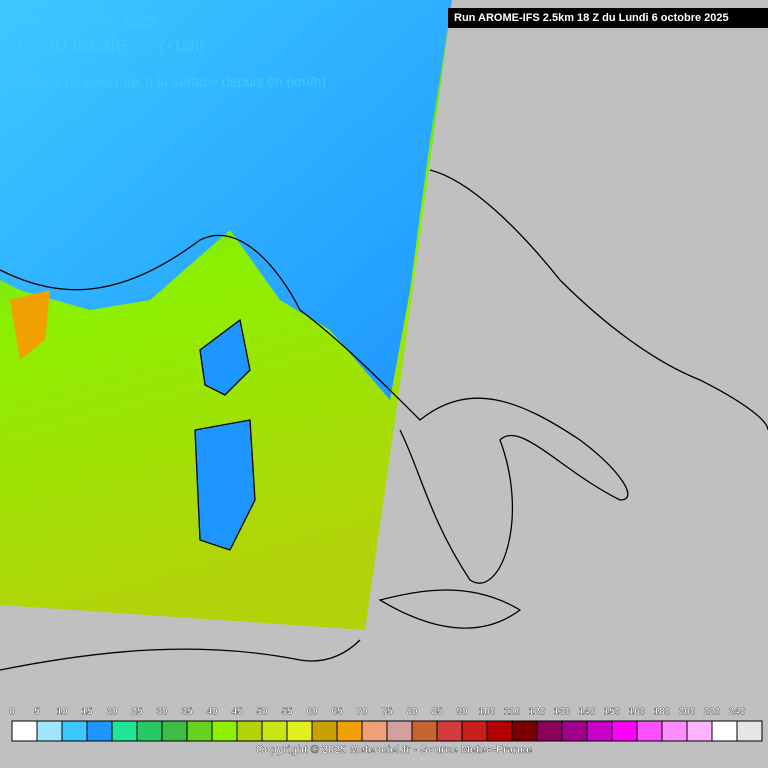 This screenshot has width=768, height=773. I want to click on sardinia, so click(225, 485).